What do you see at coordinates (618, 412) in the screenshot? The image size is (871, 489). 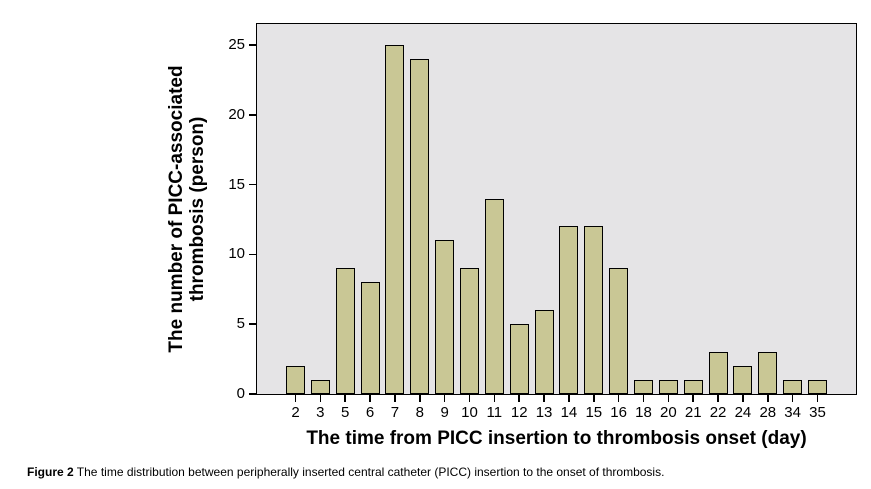 I see `x-tick-label: 16` at bounding box center [618, 412].